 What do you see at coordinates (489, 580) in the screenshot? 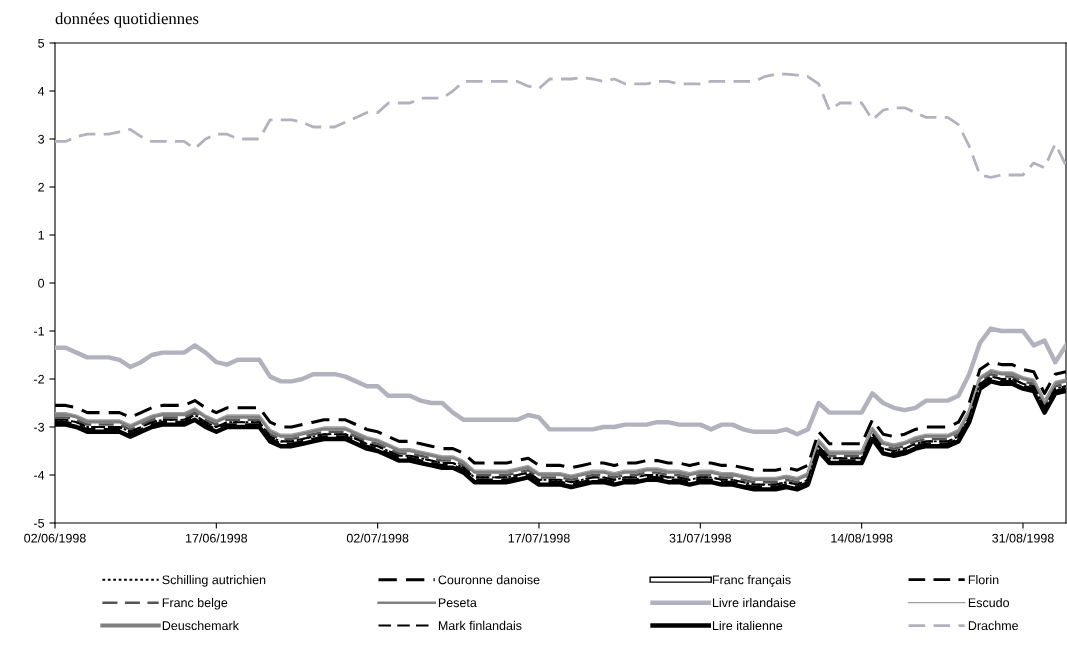
I see `legend-label: Couronne danoise` at bounding box center [489, 580].